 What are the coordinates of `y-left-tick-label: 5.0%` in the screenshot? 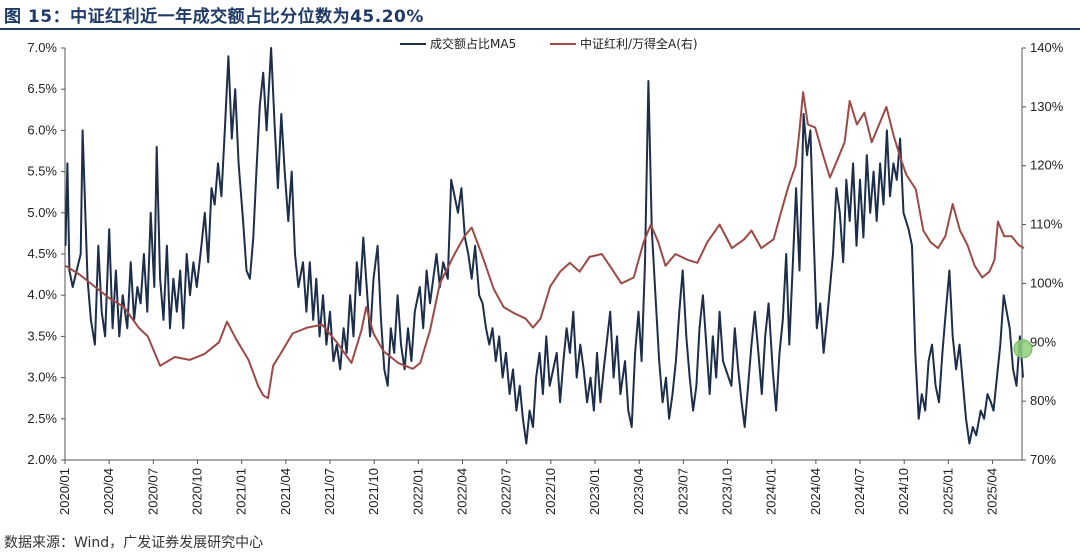 It's located at (42, 212).